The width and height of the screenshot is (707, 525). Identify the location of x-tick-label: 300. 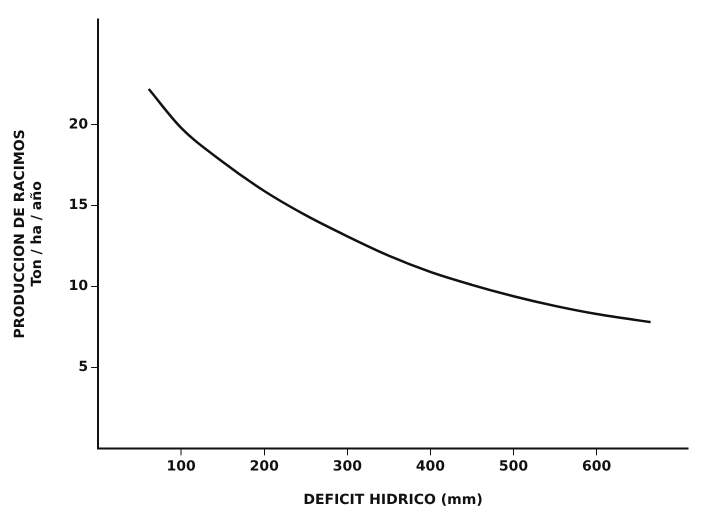
(347, 466).